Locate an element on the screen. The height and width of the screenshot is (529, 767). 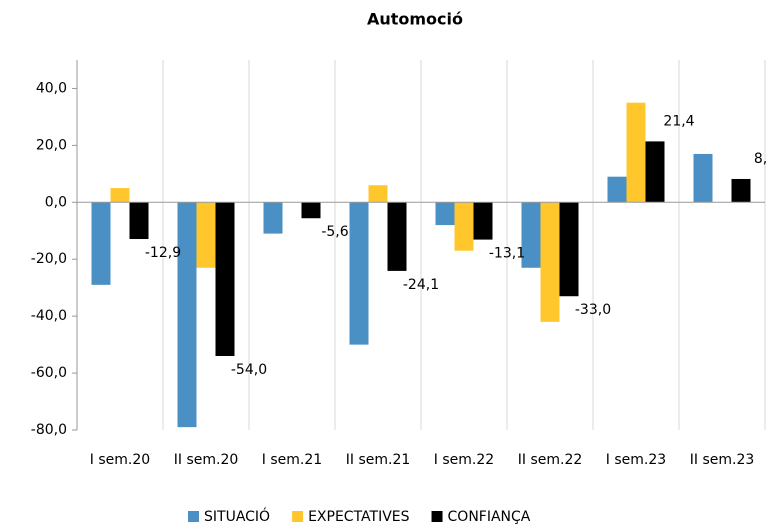
data-label: -33,0 is located at coordinates (593, 310).